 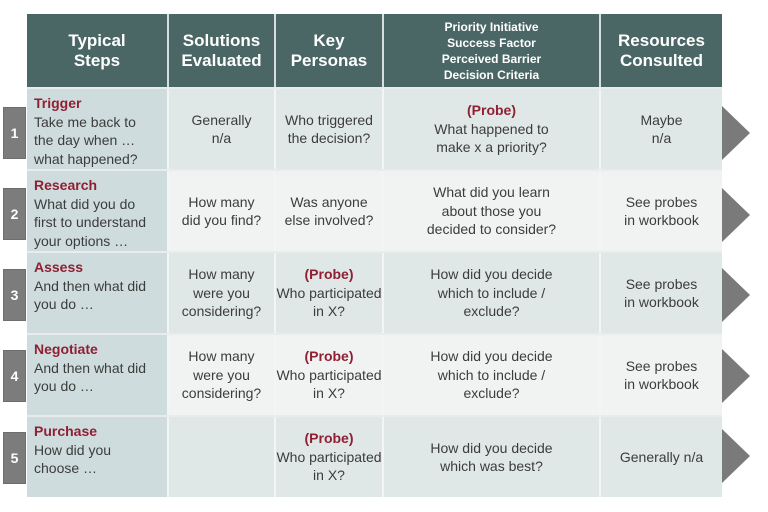 What do you see at coordinates (66, 349) in the screenshot?
I see `step-title: Negotiate` at bounding box center [66, 349].